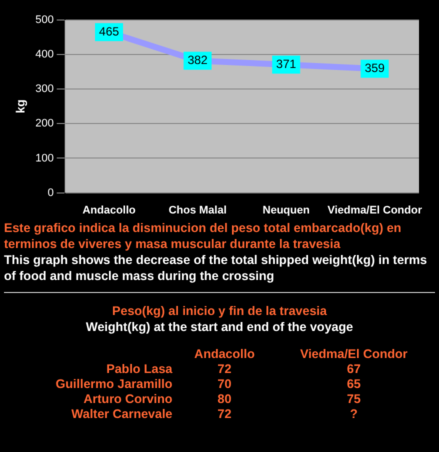 The image size is (439, 452). What do you see at coordinates (51, 192) in the screenshot?
I see `y-tick-label: 0` at bounding box center [51, 192].